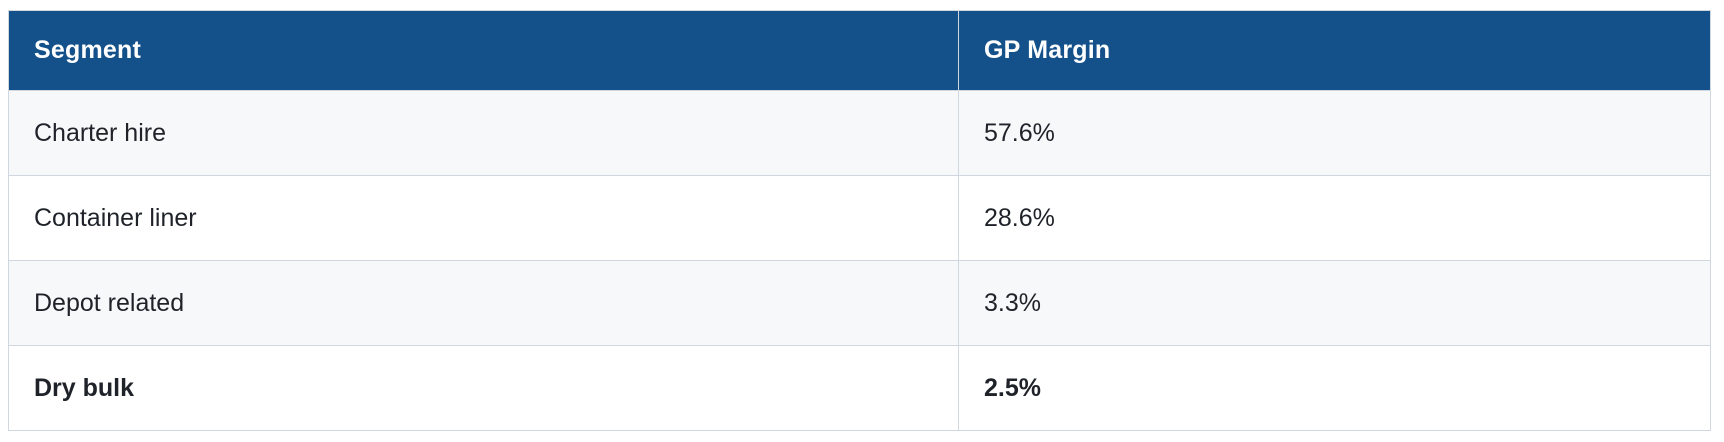 This screenshot has width=1724, height=442. I want to click on segment-cell: Depot related, so click(483, 303).